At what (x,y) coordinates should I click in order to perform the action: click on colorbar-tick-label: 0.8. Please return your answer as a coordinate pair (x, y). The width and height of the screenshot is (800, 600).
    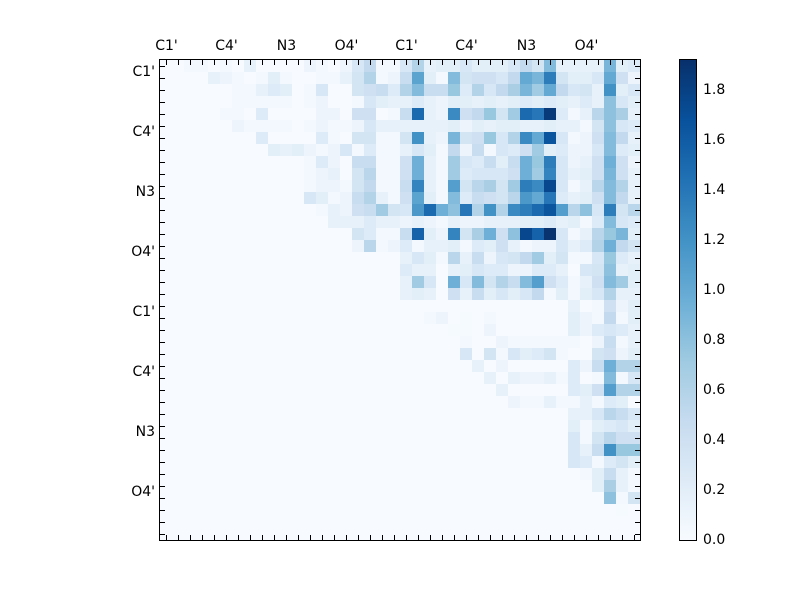
    Looking at the image, I should click on (714, 340).